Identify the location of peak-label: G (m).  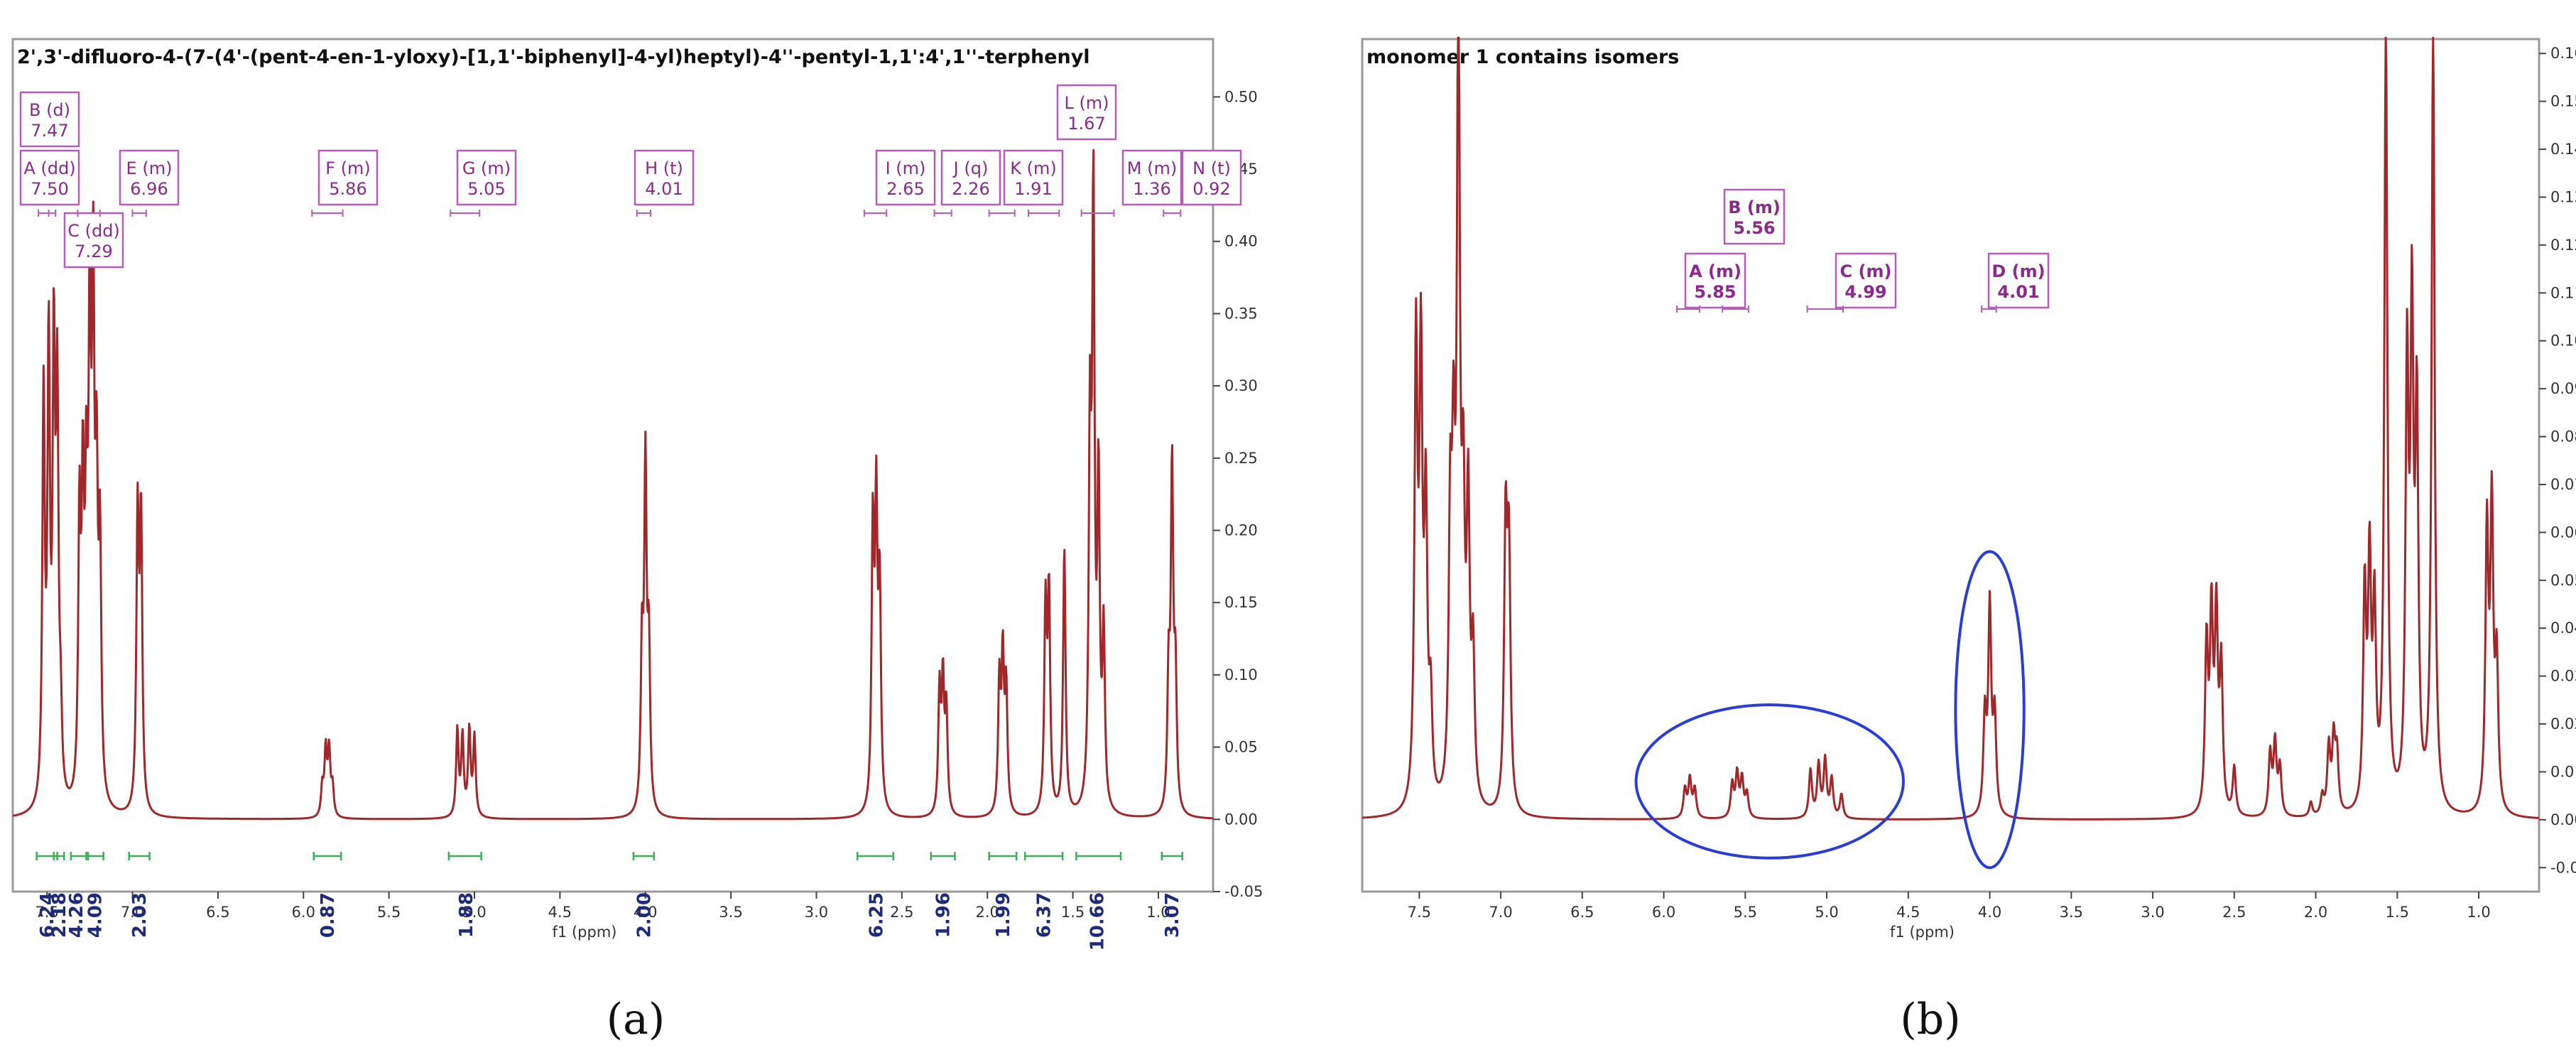
(486, 168).